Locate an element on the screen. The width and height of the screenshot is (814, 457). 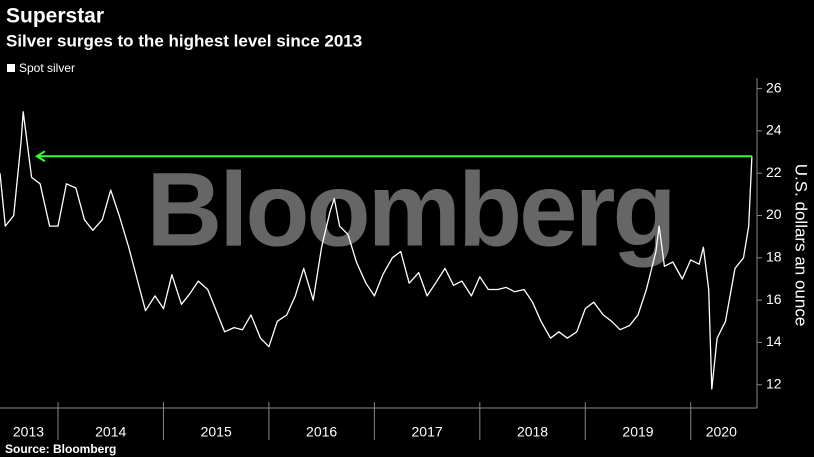
annotation-arrow is located at coordinates (393, 156).